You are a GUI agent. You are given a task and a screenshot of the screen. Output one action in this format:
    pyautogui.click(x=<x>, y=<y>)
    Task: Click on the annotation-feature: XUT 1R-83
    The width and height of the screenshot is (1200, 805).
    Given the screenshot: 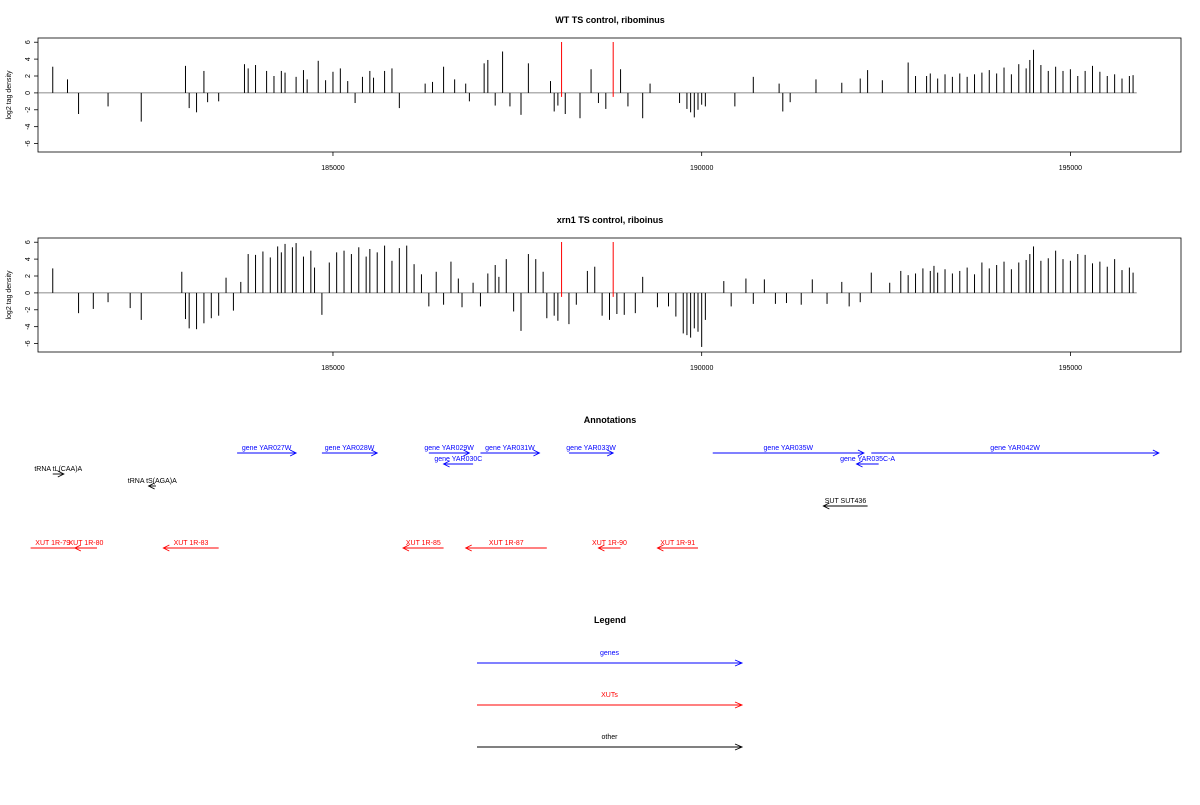 What is the action you would take?
    pyautogui.click(x=190, y=546)
    